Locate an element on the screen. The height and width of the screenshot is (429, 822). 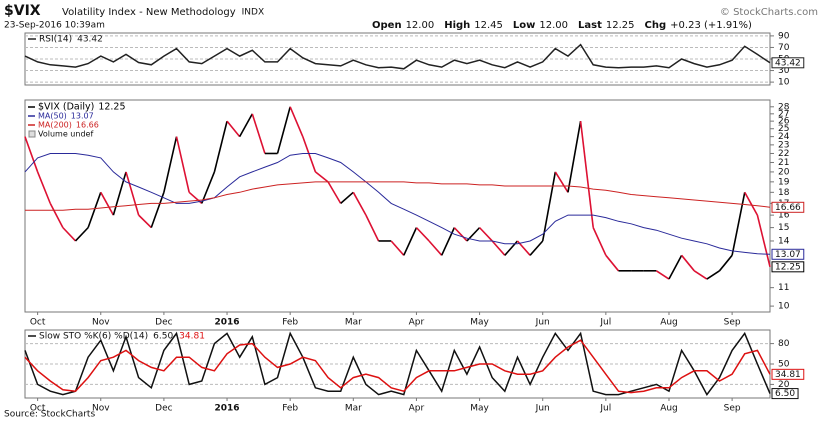
end-label: 12.25 is located at coordinates (788, 267).